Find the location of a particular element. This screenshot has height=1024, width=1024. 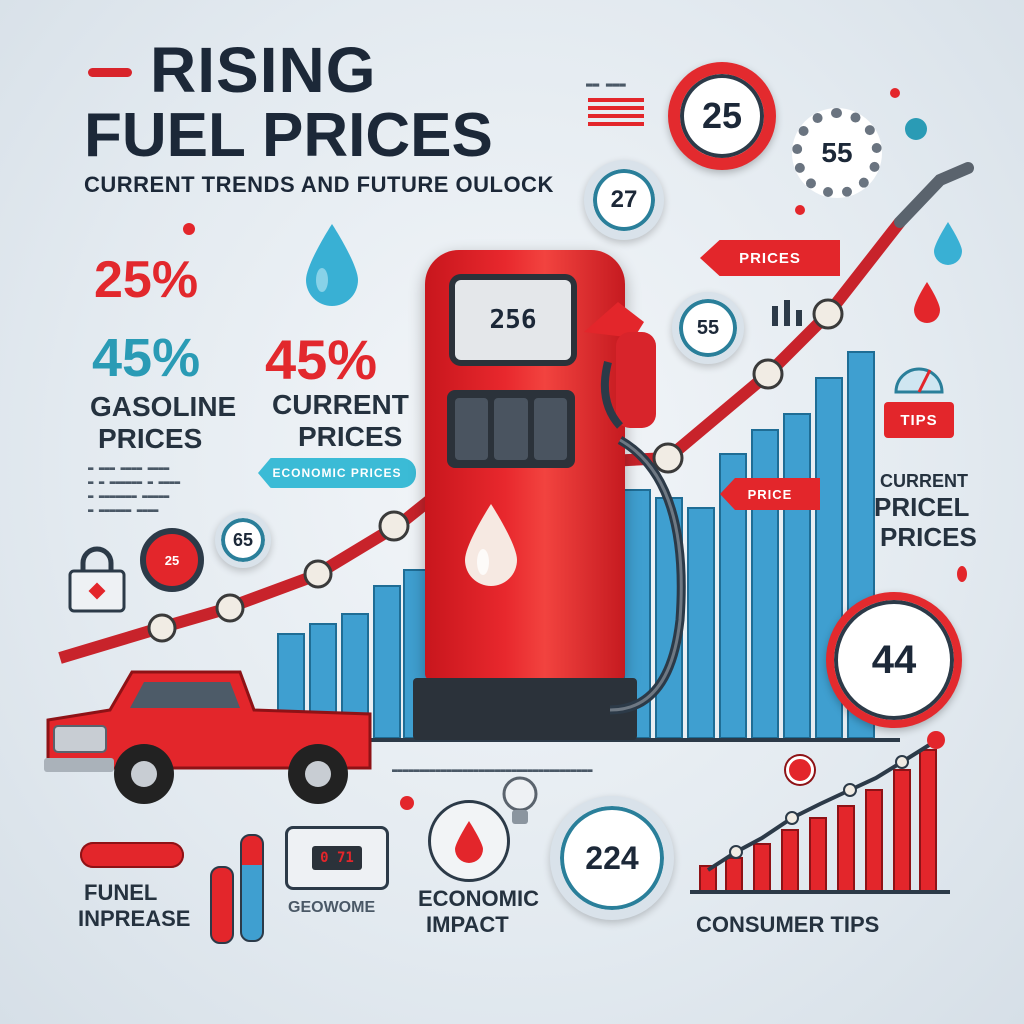

pump-display-value: 256 is located at coordinates (513, 320).